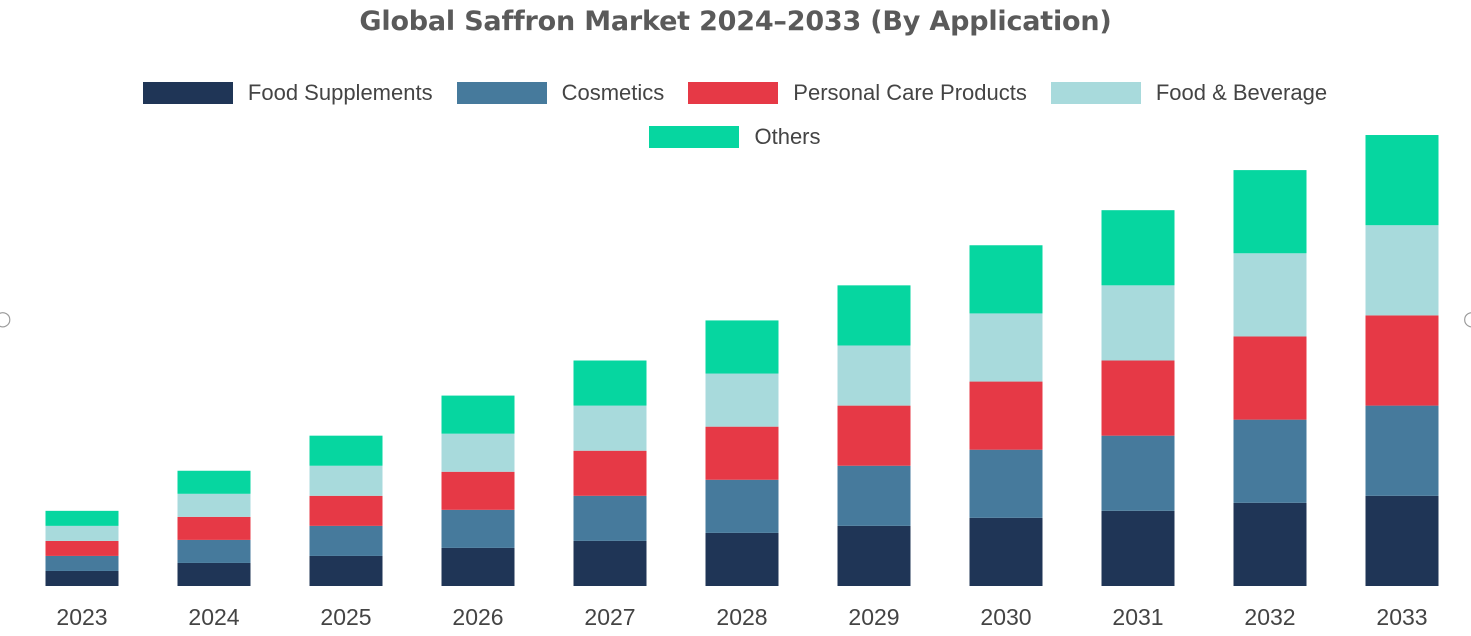 The height and width of the screenshot is (636, 1471). What do you see at coordinates (6, 318) in the screenshot?
I see `left-edge-circle-icon: ○` at bounding box center [6, 318].